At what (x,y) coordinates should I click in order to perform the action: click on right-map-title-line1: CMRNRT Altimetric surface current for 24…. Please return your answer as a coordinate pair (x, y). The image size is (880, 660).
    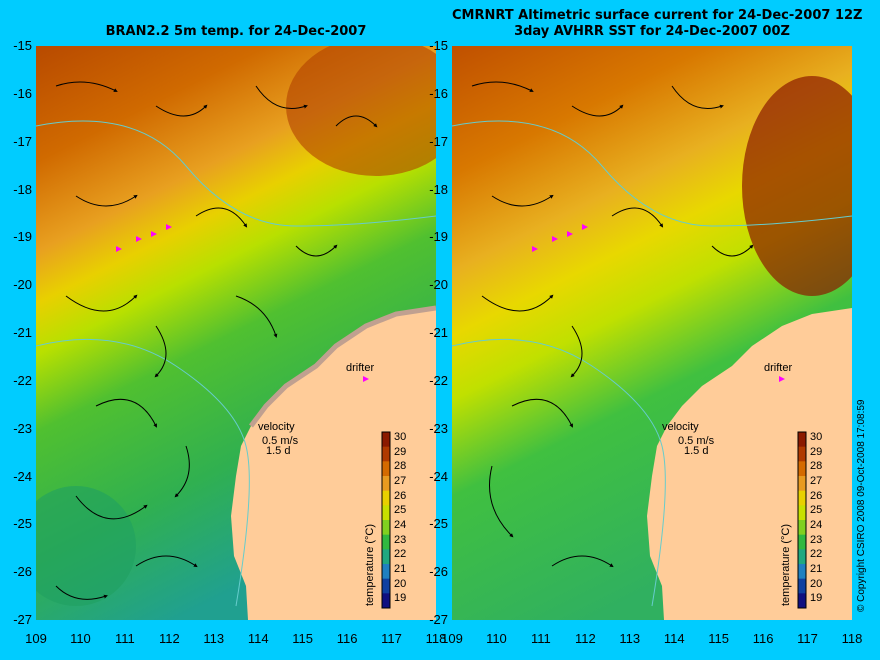
    Looking at the image, I should click on (657, 15).